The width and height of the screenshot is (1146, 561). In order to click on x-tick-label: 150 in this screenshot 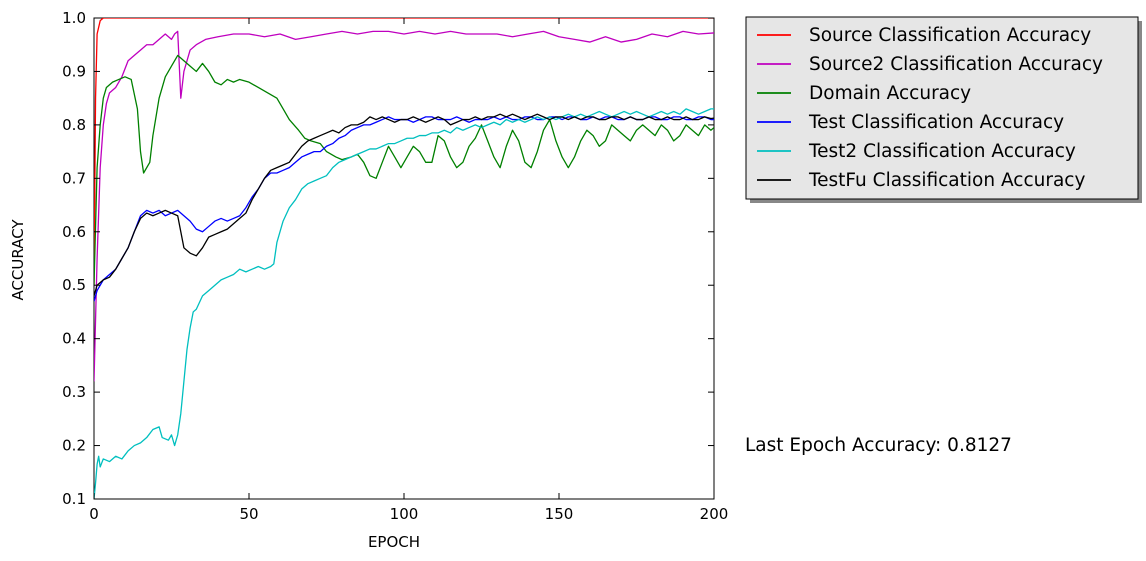, I will do `click(559, 514)`.